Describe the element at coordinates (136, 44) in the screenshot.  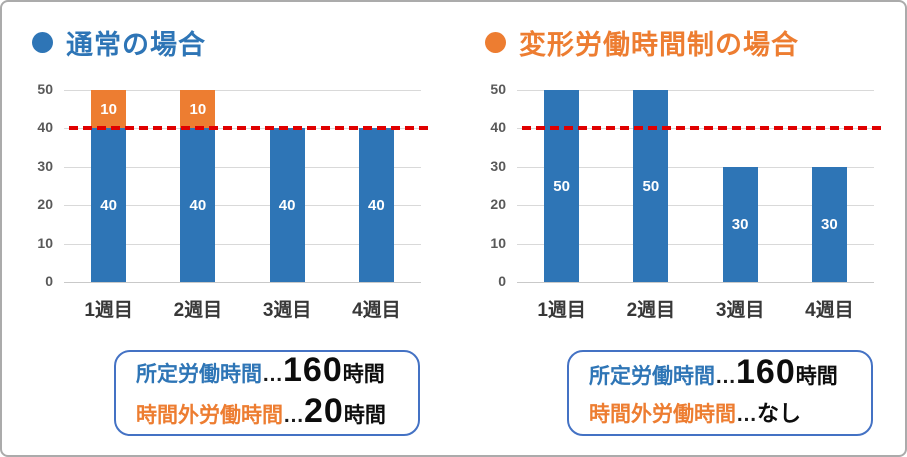
I see `chart-title-text: 通常の場合` at that location.